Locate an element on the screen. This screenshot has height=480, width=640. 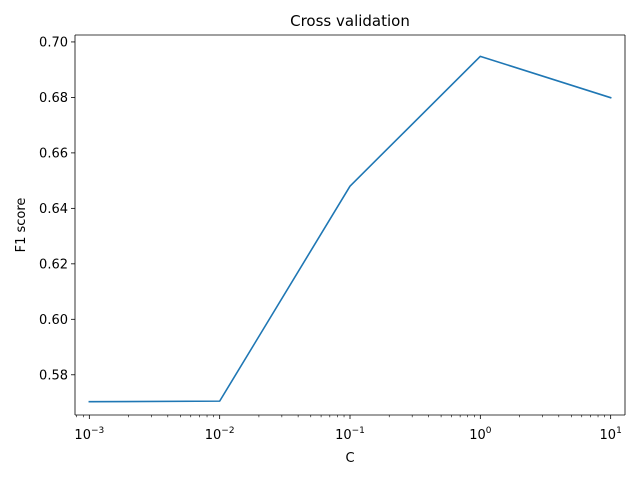
y-tick-label: 0.64 is located at coordinates (53, 209).